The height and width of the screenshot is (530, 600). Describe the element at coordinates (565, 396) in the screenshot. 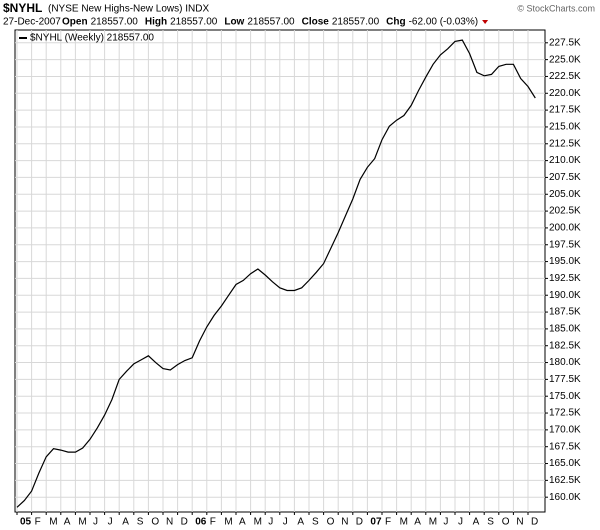

I see `y-tick-label: 175.0K` at that location.